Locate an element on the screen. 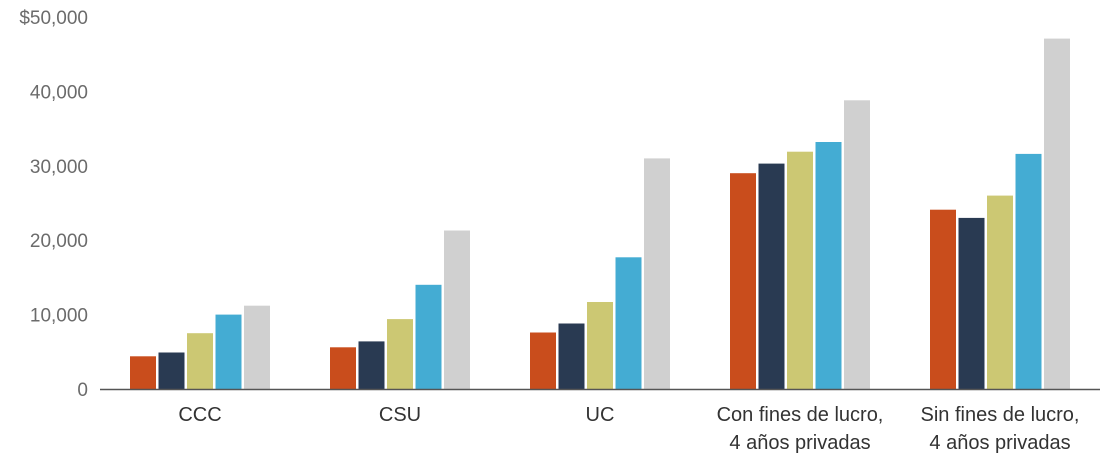 The image size is (1106, 458). x-category-label: CCC is located at coordinates (199, 415).